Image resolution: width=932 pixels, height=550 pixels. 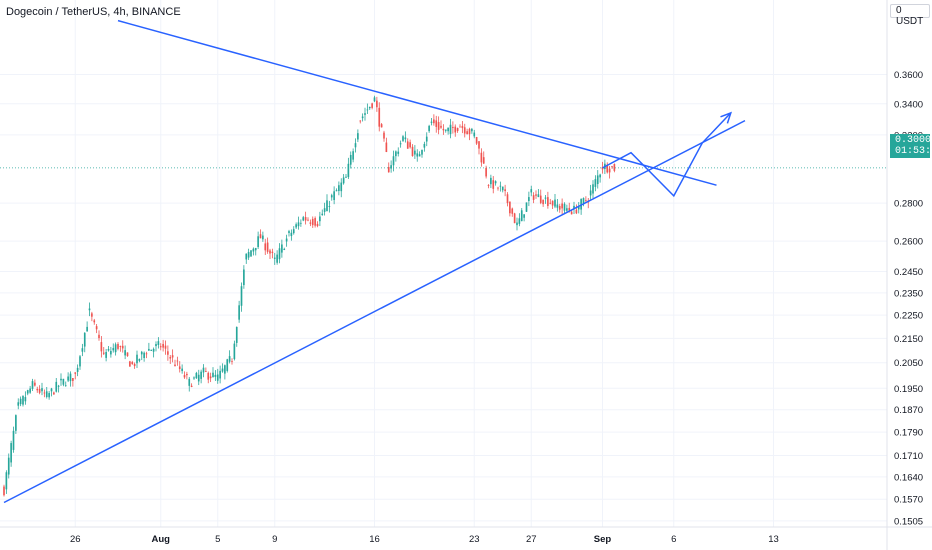 I want to click on x-tick-label: 5, so click(x=217, y=539).